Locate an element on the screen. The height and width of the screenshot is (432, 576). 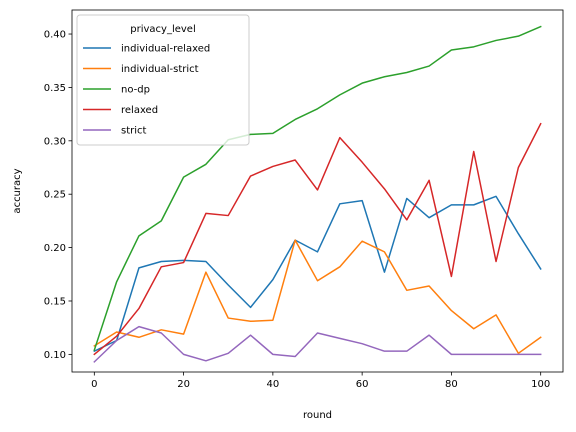
x-axis-label: round is located at coordinates (317, 415).